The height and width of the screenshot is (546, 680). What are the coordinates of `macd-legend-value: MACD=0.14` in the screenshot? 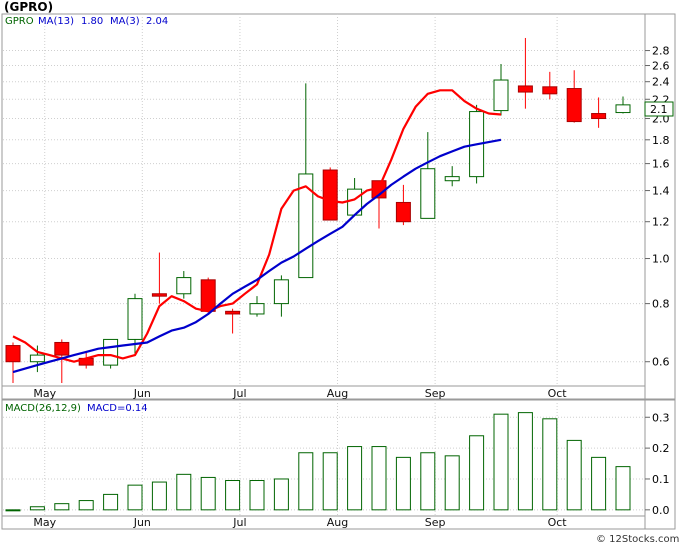 It's located at (117, 408).